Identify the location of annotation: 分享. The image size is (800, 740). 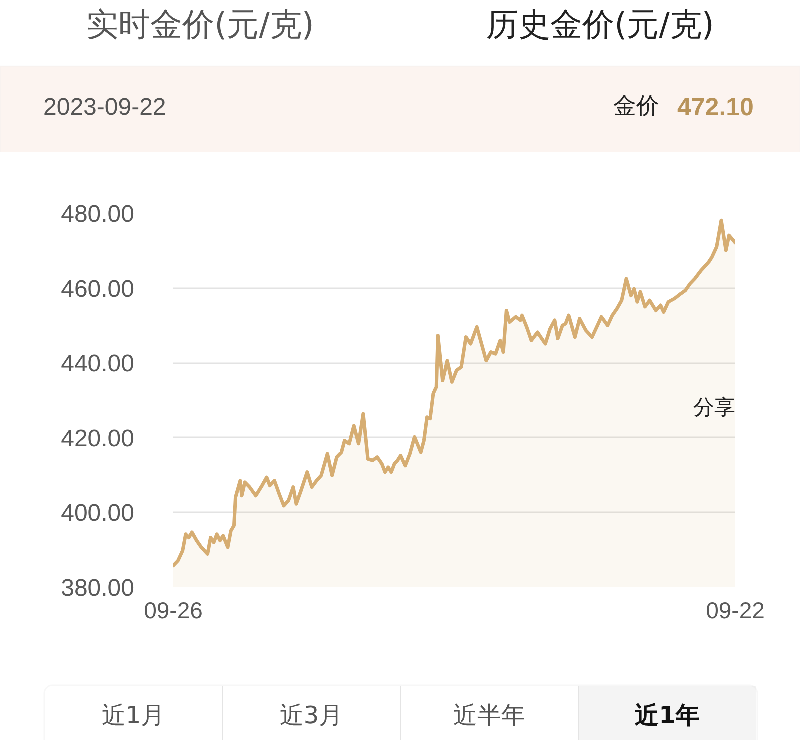
(715, 408).